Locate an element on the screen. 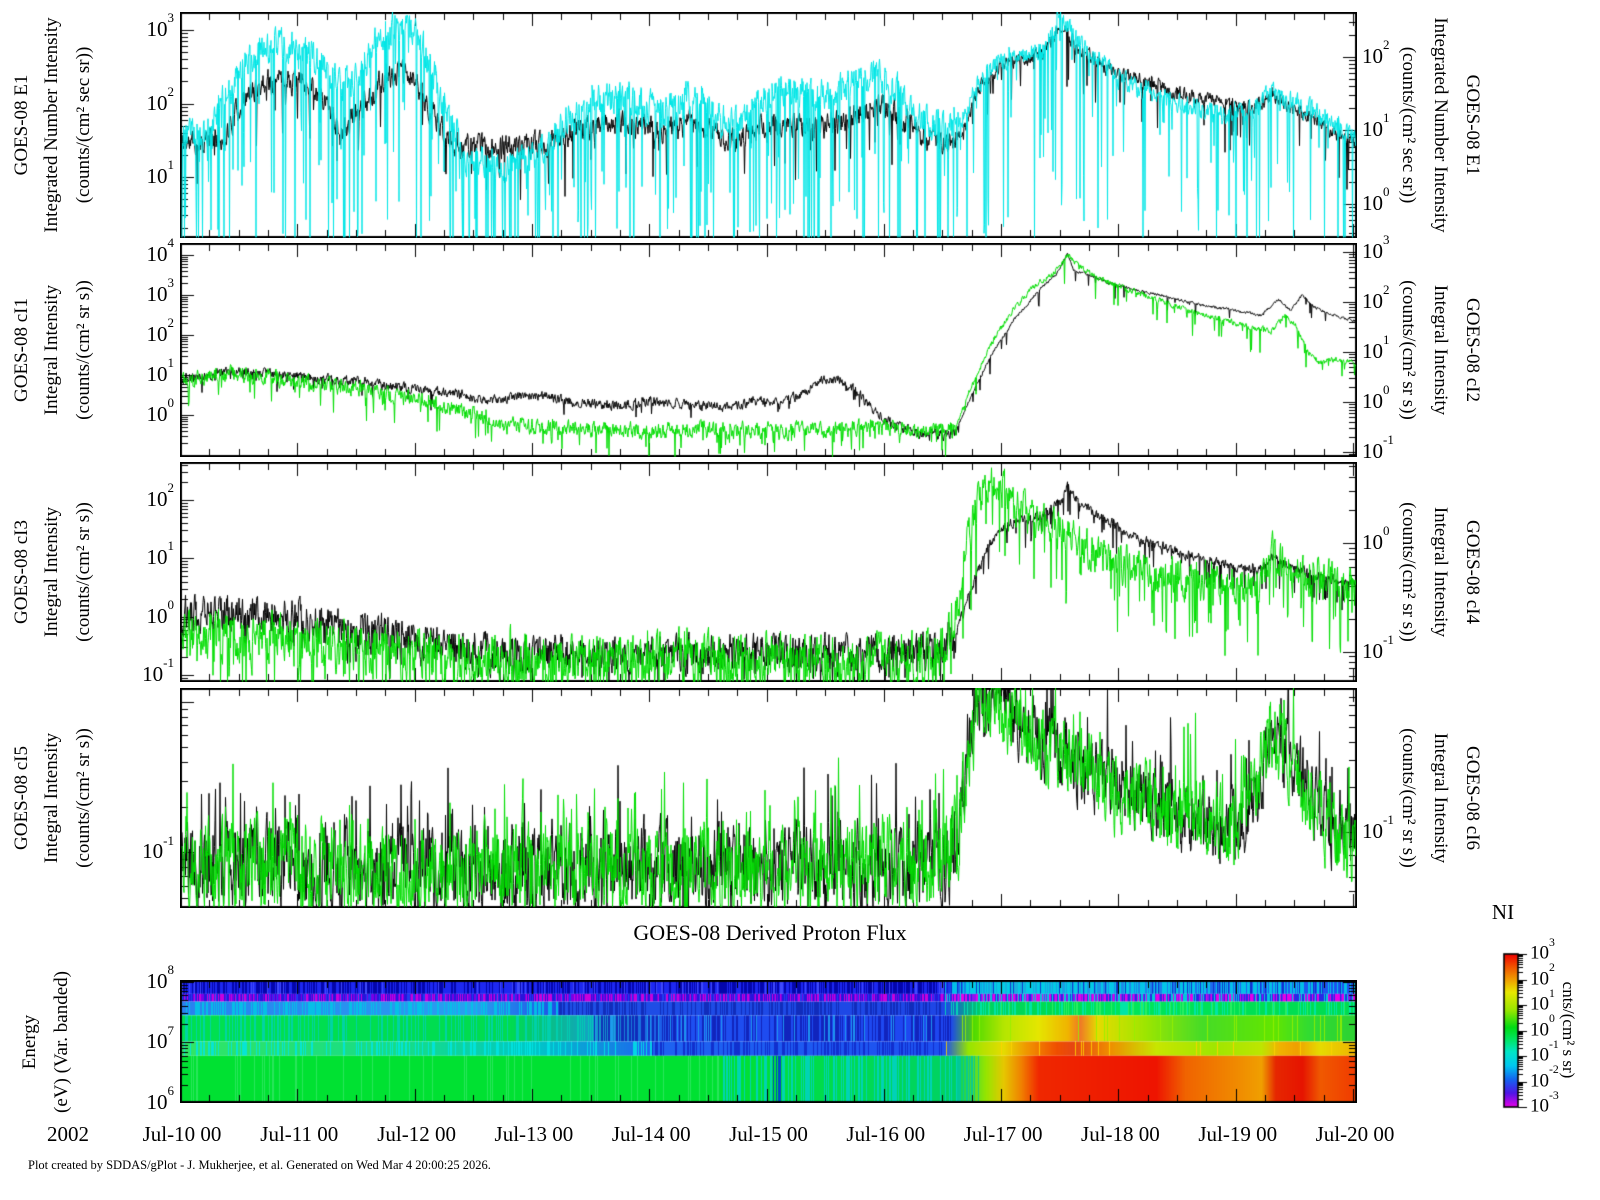 The height and width of the screenshot is (1200, 1600). spec-ylabel-line-1: (eV) (Var. banded) is located at coordinates (61, 1041).